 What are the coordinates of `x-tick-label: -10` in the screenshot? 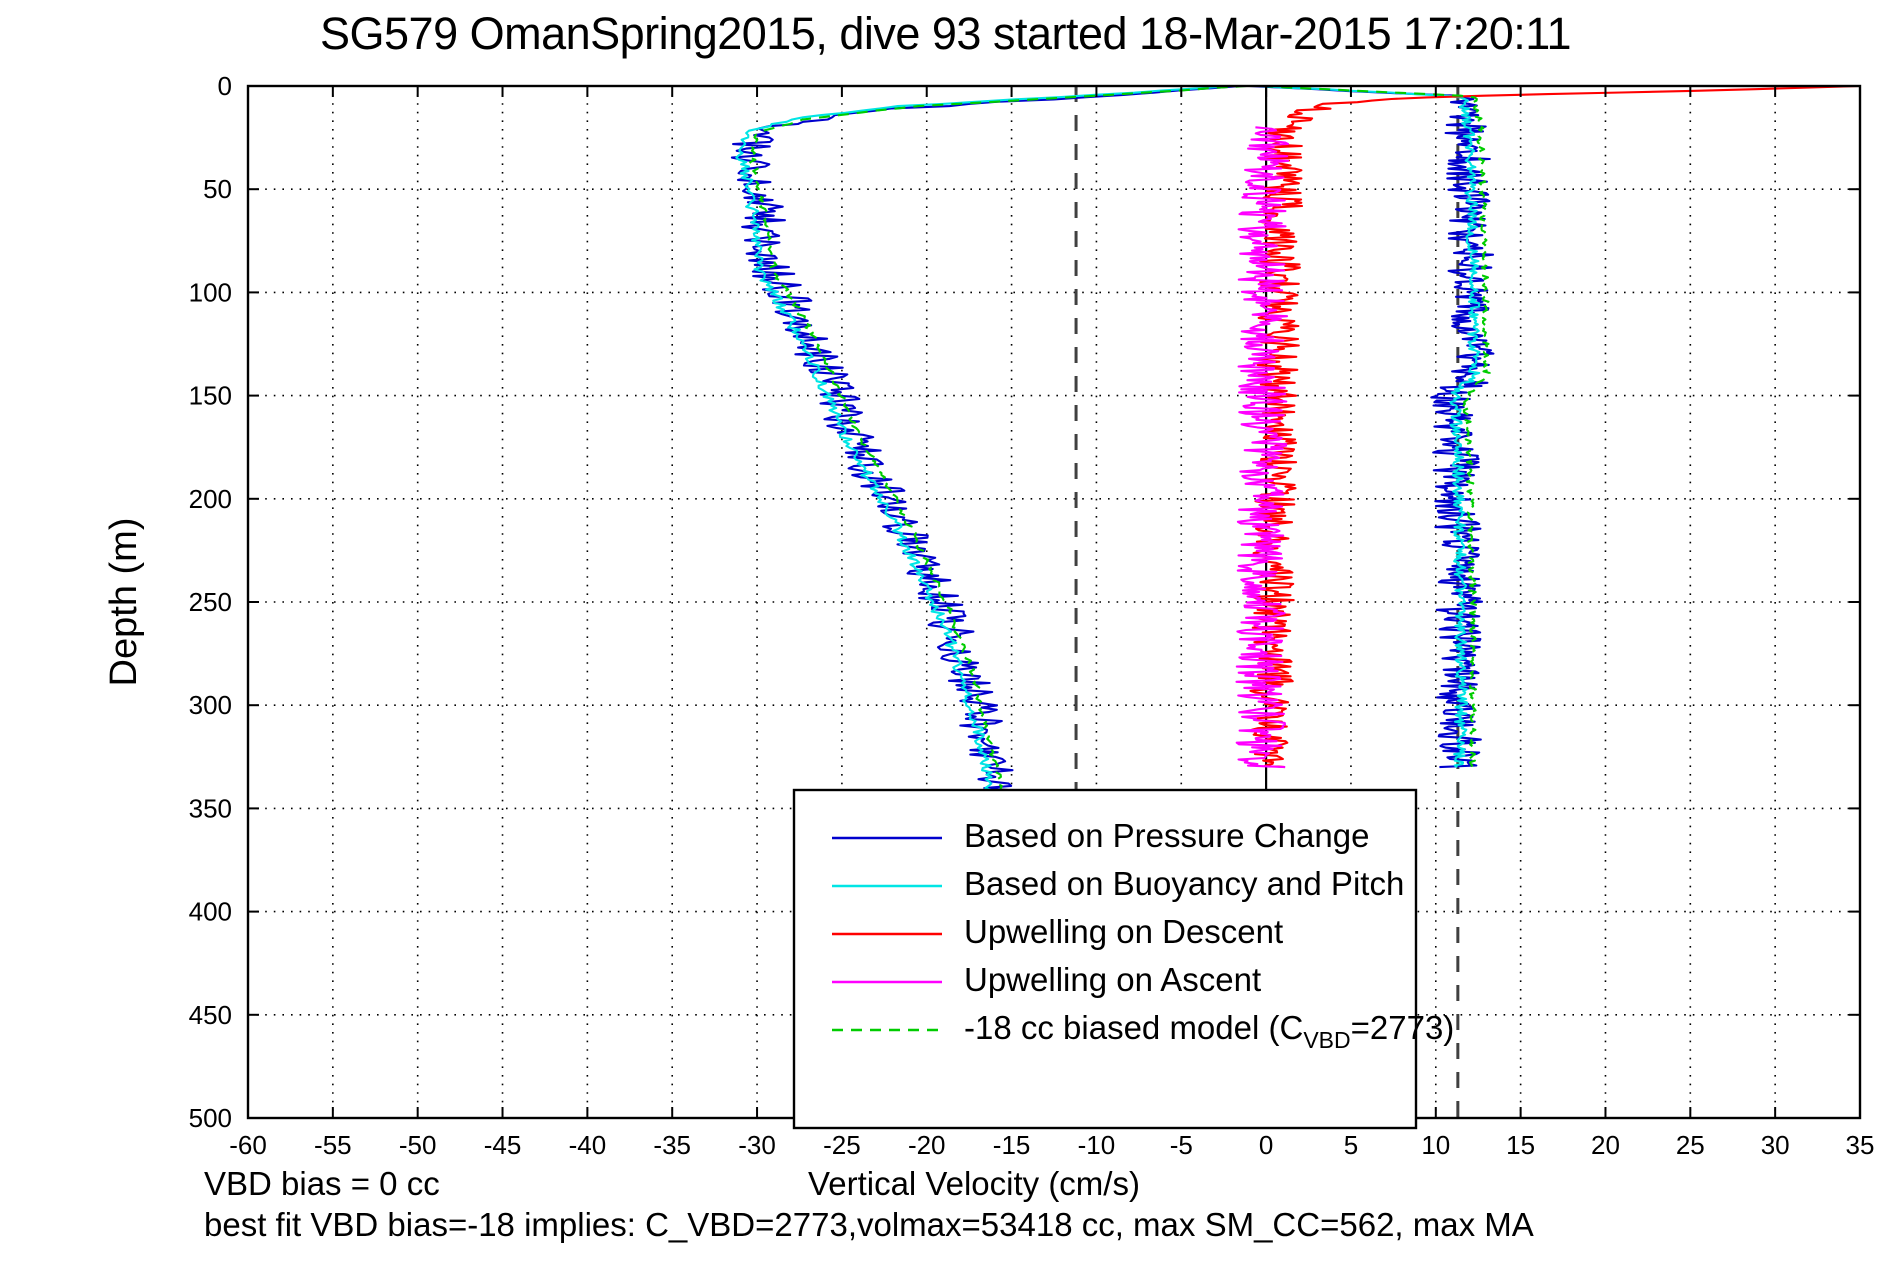 It's located at (1097, 1145).